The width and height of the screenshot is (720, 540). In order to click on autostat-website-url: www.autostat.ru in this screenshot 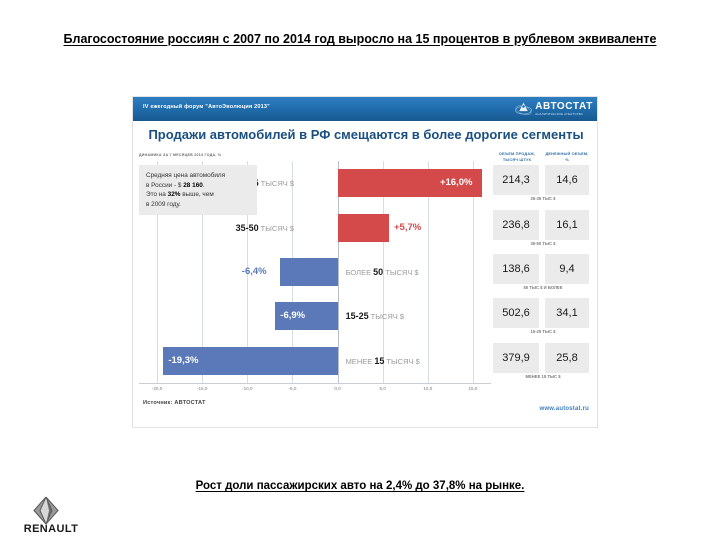, I will do `click(564, 409)`.